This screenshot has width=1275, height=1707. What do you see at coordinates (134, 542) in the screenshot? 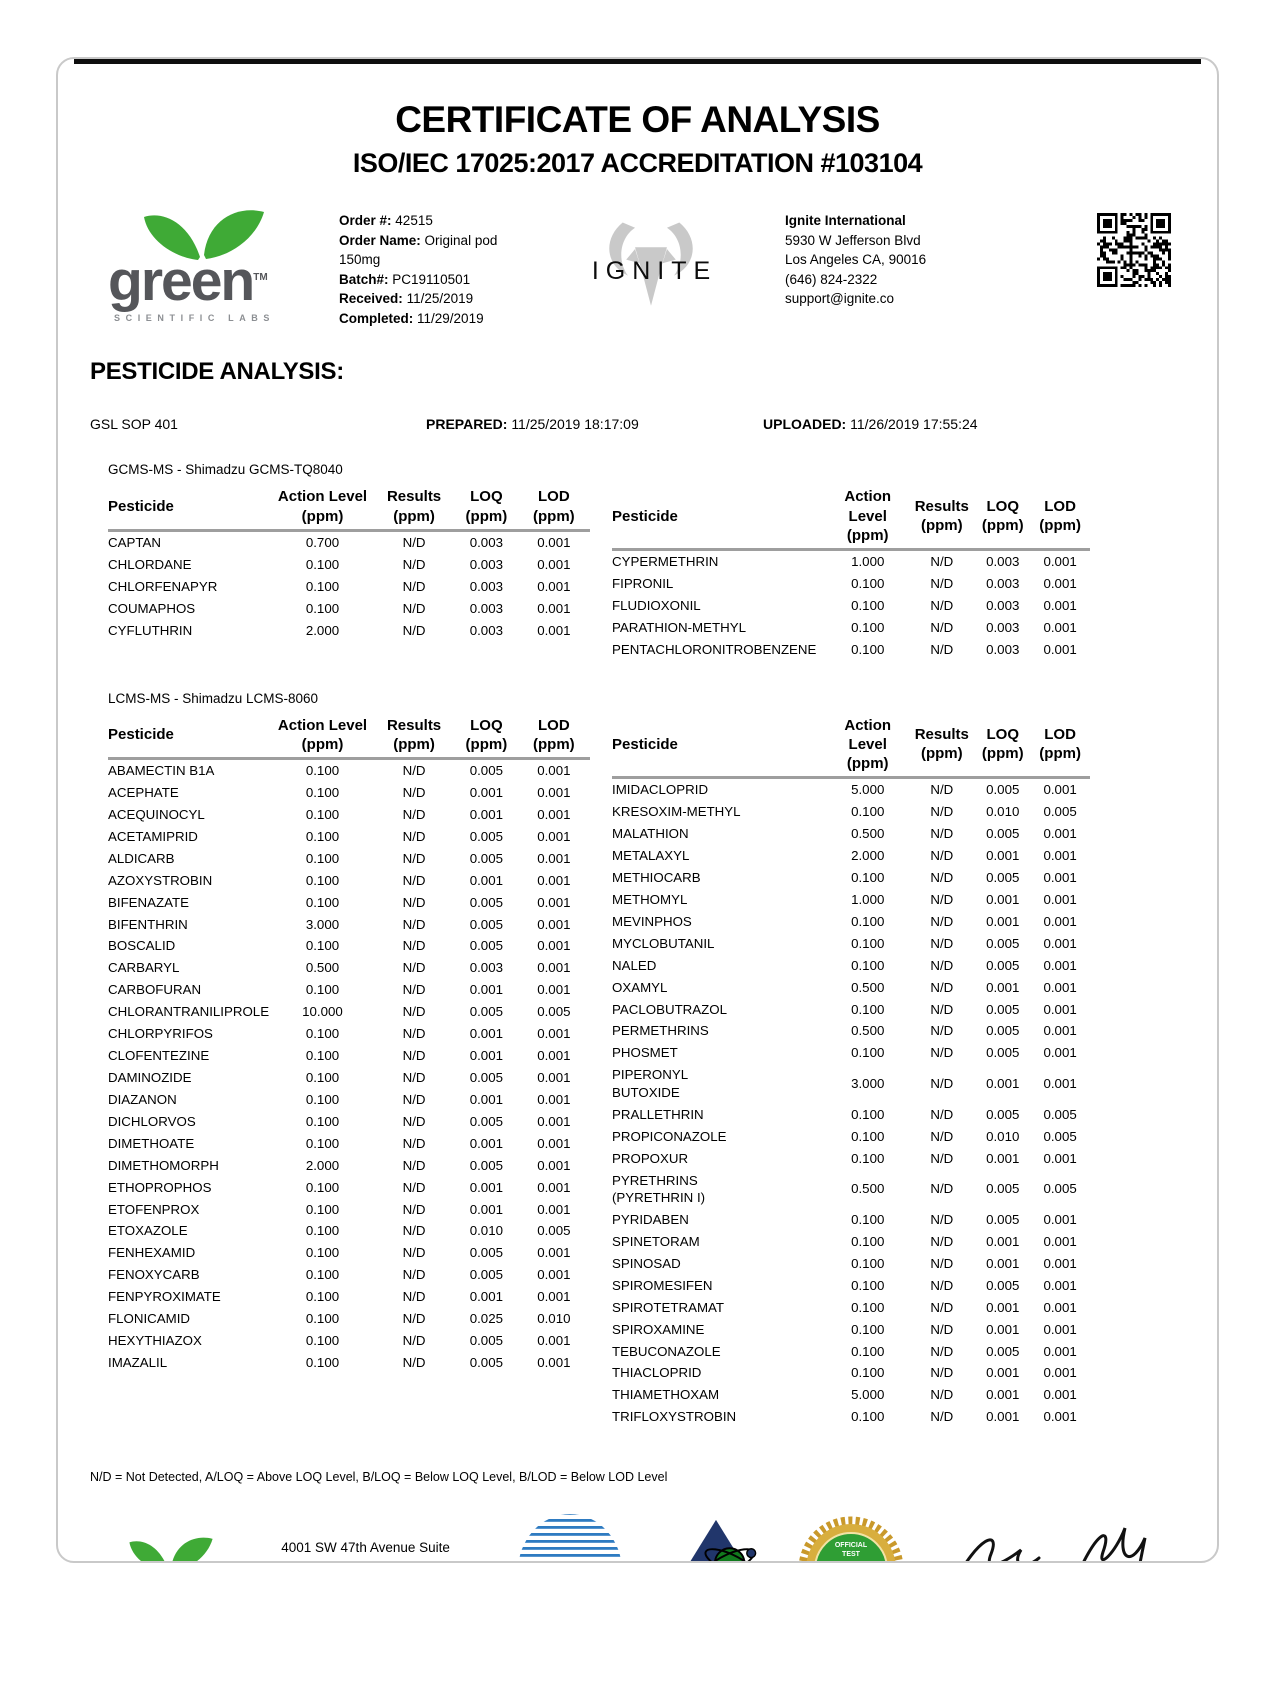
I see `pesticide-name: CAPTAN` at bounding box center [134, 542].